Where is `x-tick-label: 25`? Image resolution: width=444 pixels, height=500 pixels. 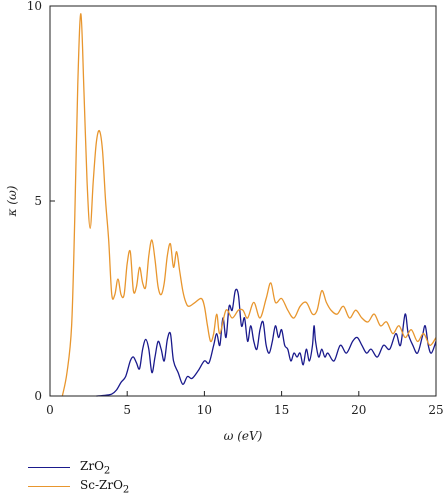 x-tick-label: 25 is located at coordinates (435, 410).